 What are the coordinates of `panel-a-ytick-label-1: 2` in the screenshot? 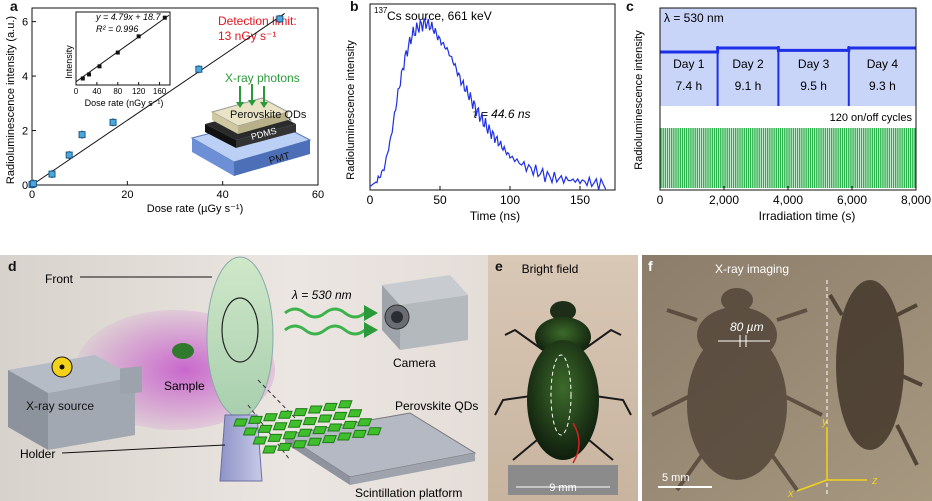 It's located at (25, 132).